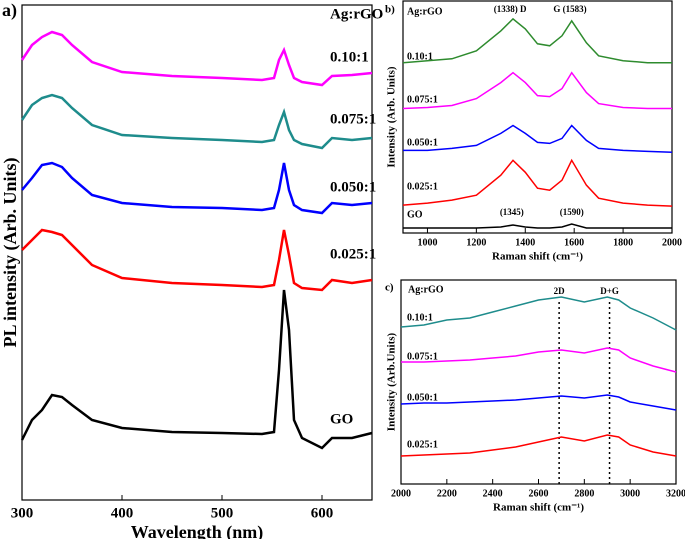 The height and width of the screenshot is (539, 685). I want to click on x-tick-label: 2200, so click(447, 493).